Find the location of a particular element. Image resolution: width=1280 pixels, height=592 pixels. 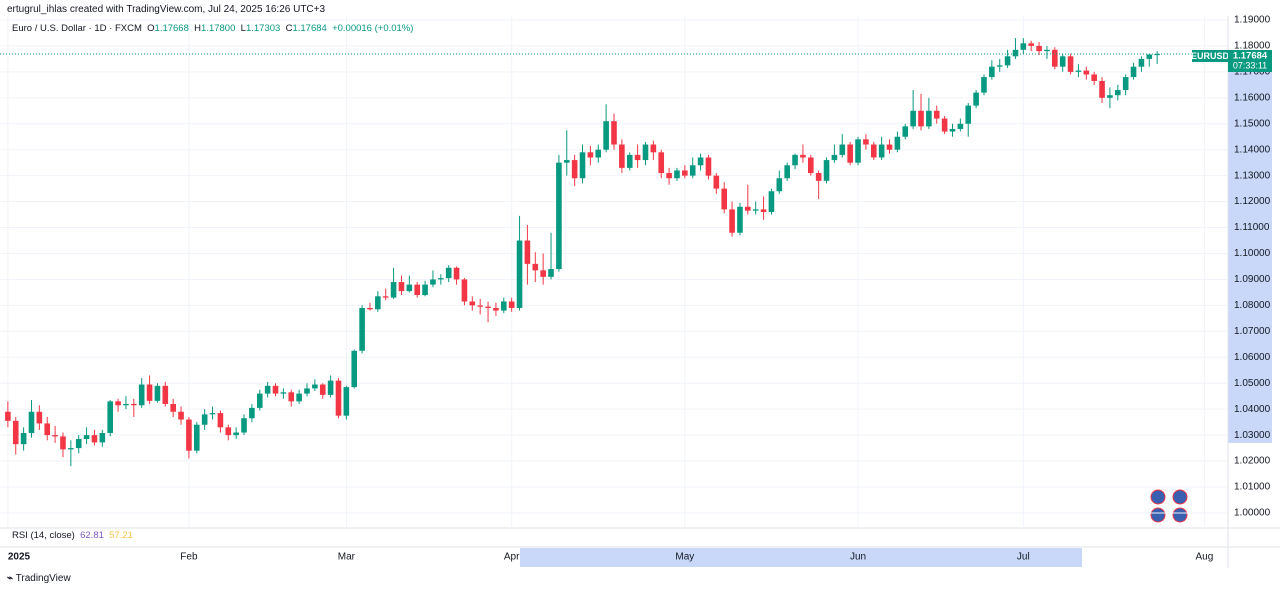

y-tick-label: 1.18000 is located at coordinates (1252, 46).